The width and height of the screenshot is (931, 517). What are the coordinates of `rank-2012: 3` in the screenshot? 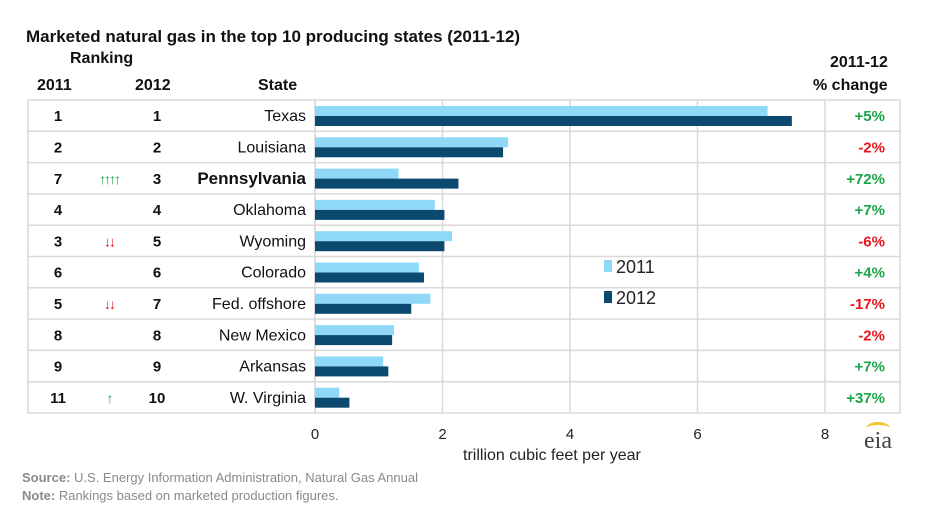 It's located at (157, 179).